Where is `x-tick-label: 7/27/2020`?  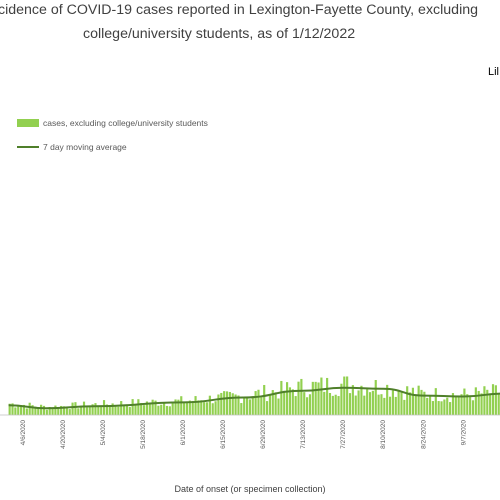
x-tick-label: 7/27/2020 is located at coordinates (343, 434).